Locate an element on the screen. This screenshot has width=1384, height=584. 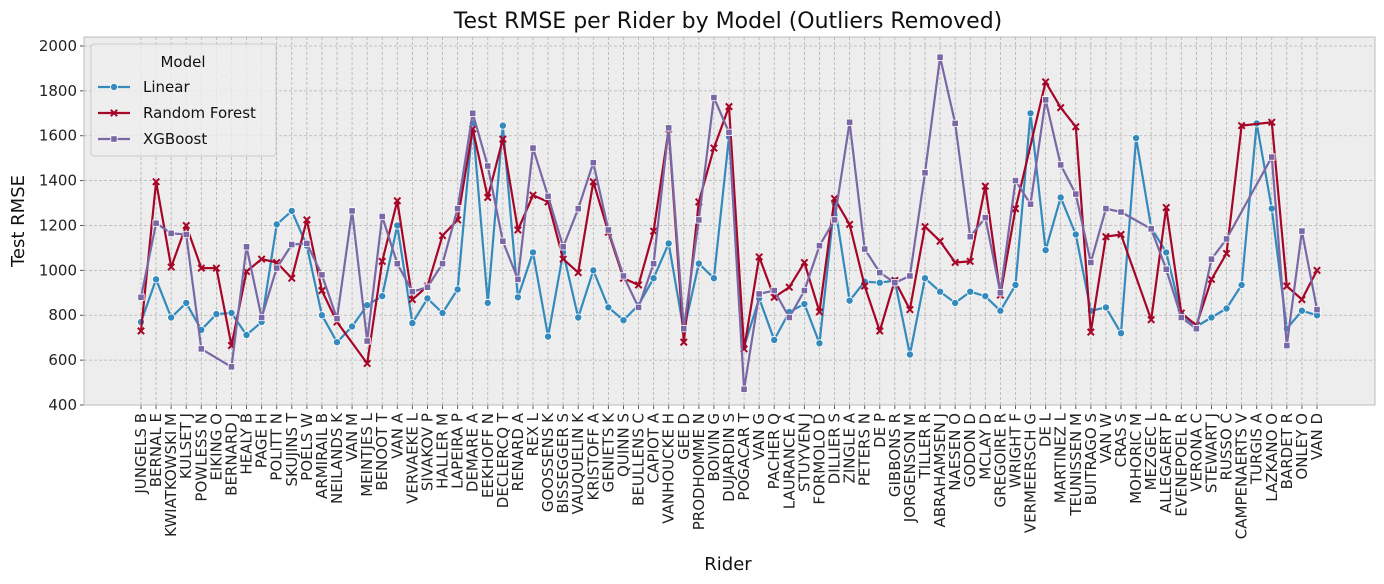
legend-items: Linear Random Forest XGBoost is located at coordinates (177, 113).